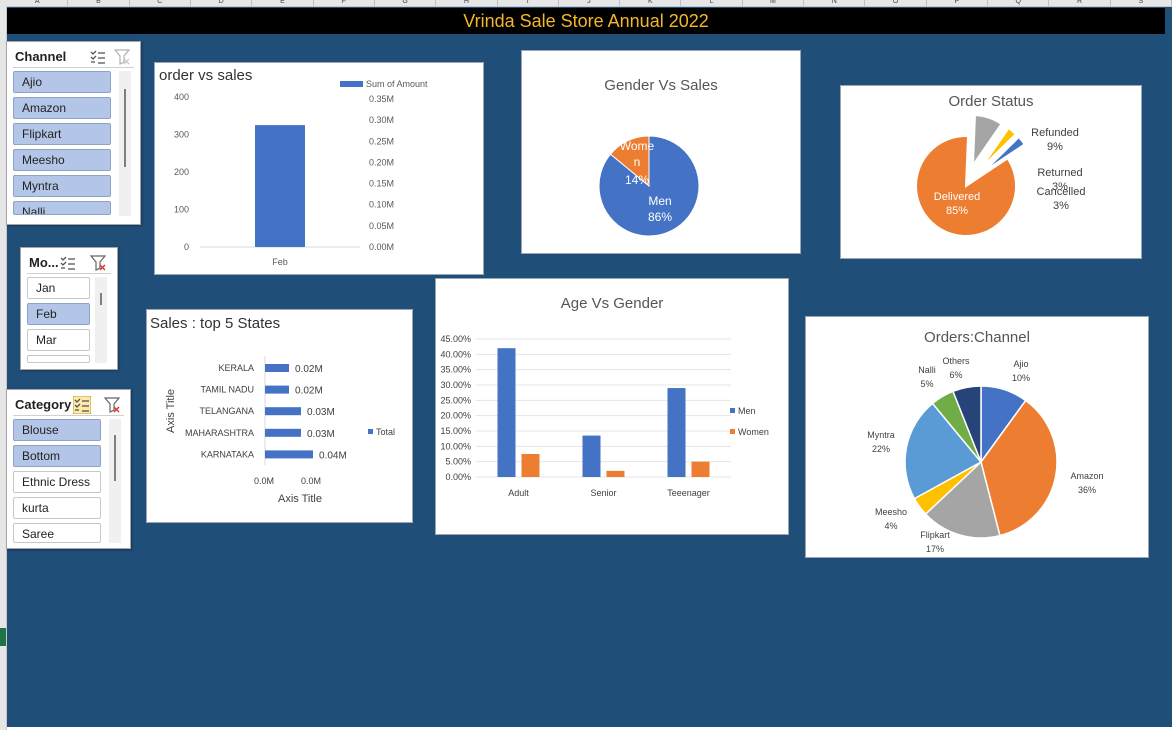 The image size is (1172, 730). What do you see at coordinates (62, 160) in the screenshot?
I see `slicer-item-meesho: Meesho` at bounding box center [62, 160].